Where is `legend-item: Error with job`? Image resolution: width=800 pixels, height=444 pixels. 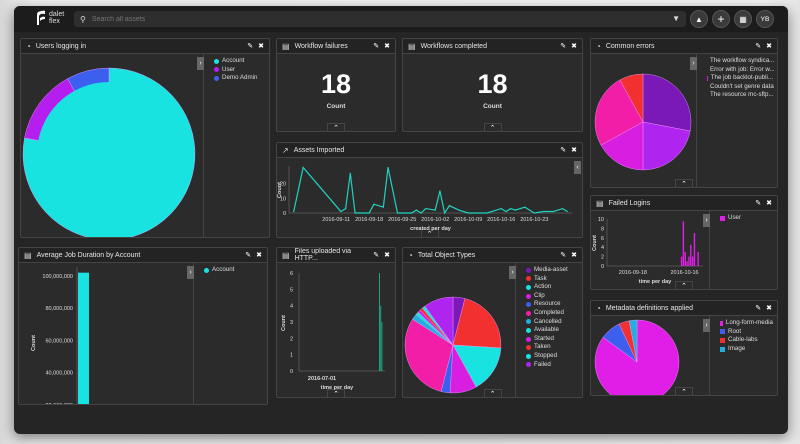 legend-item: Error with job is located at coordinates (741, 70).